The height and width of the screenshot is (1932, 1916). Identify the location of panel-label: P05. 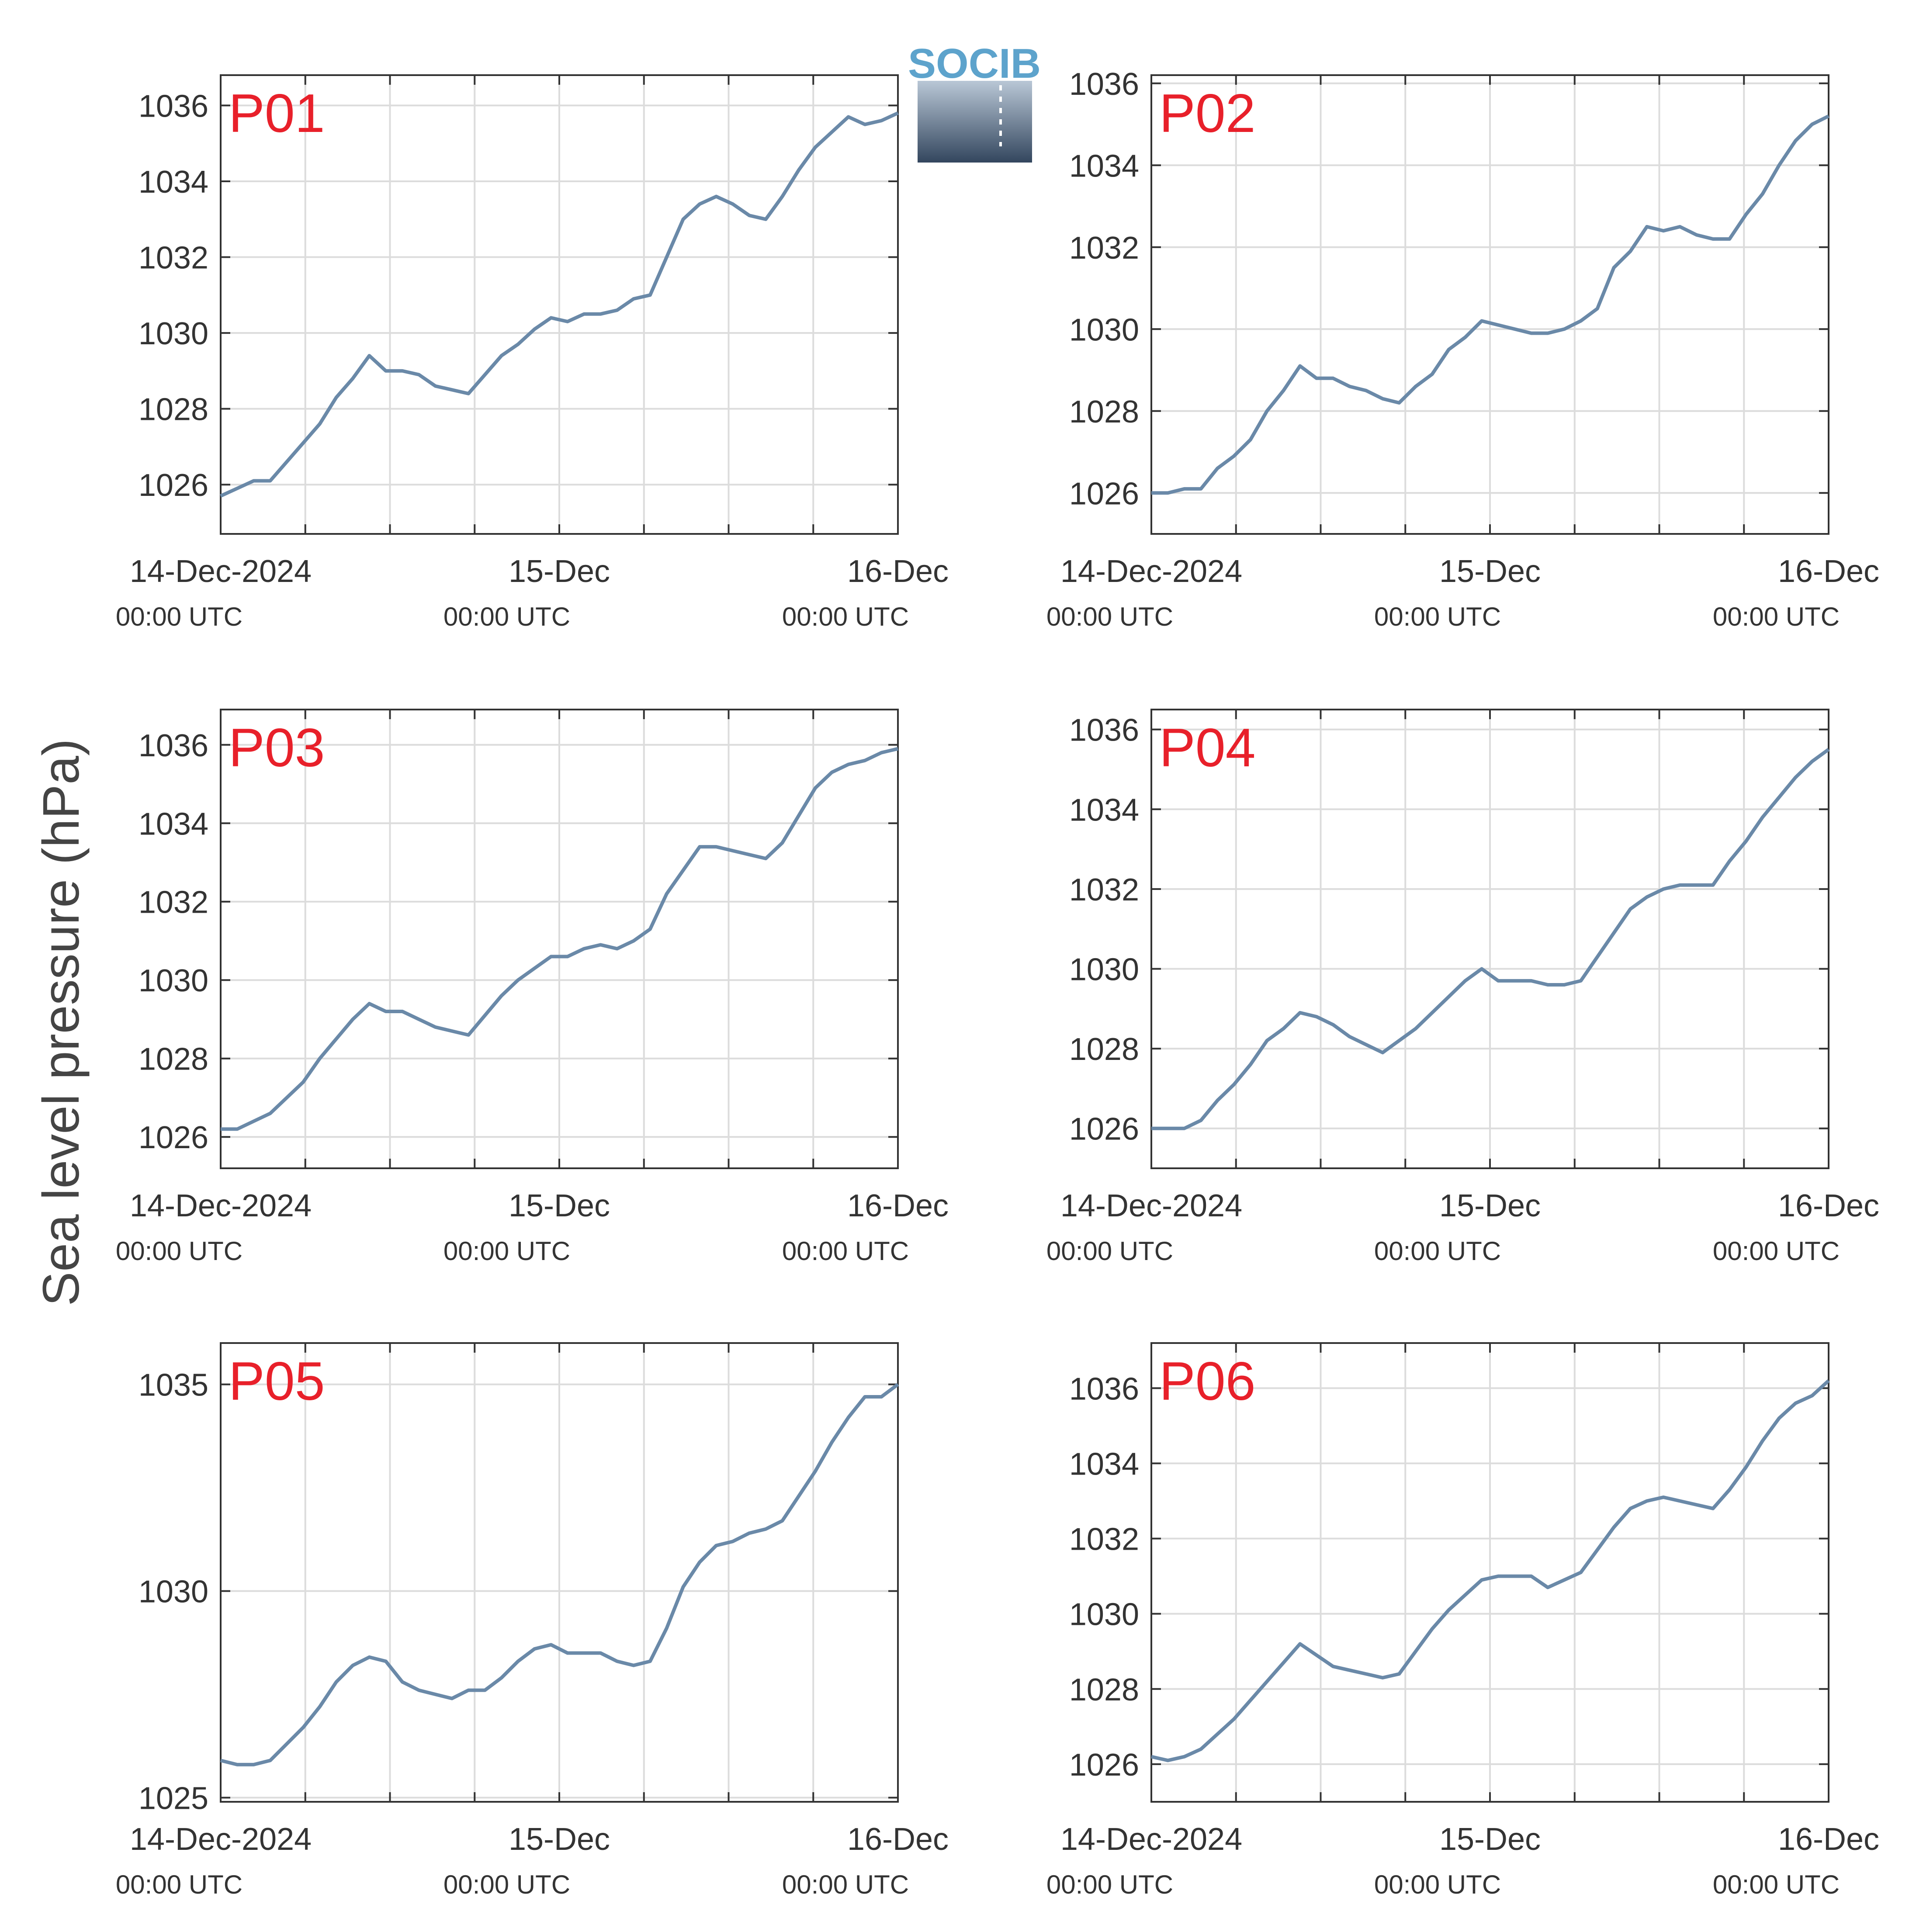
(277, 1381).